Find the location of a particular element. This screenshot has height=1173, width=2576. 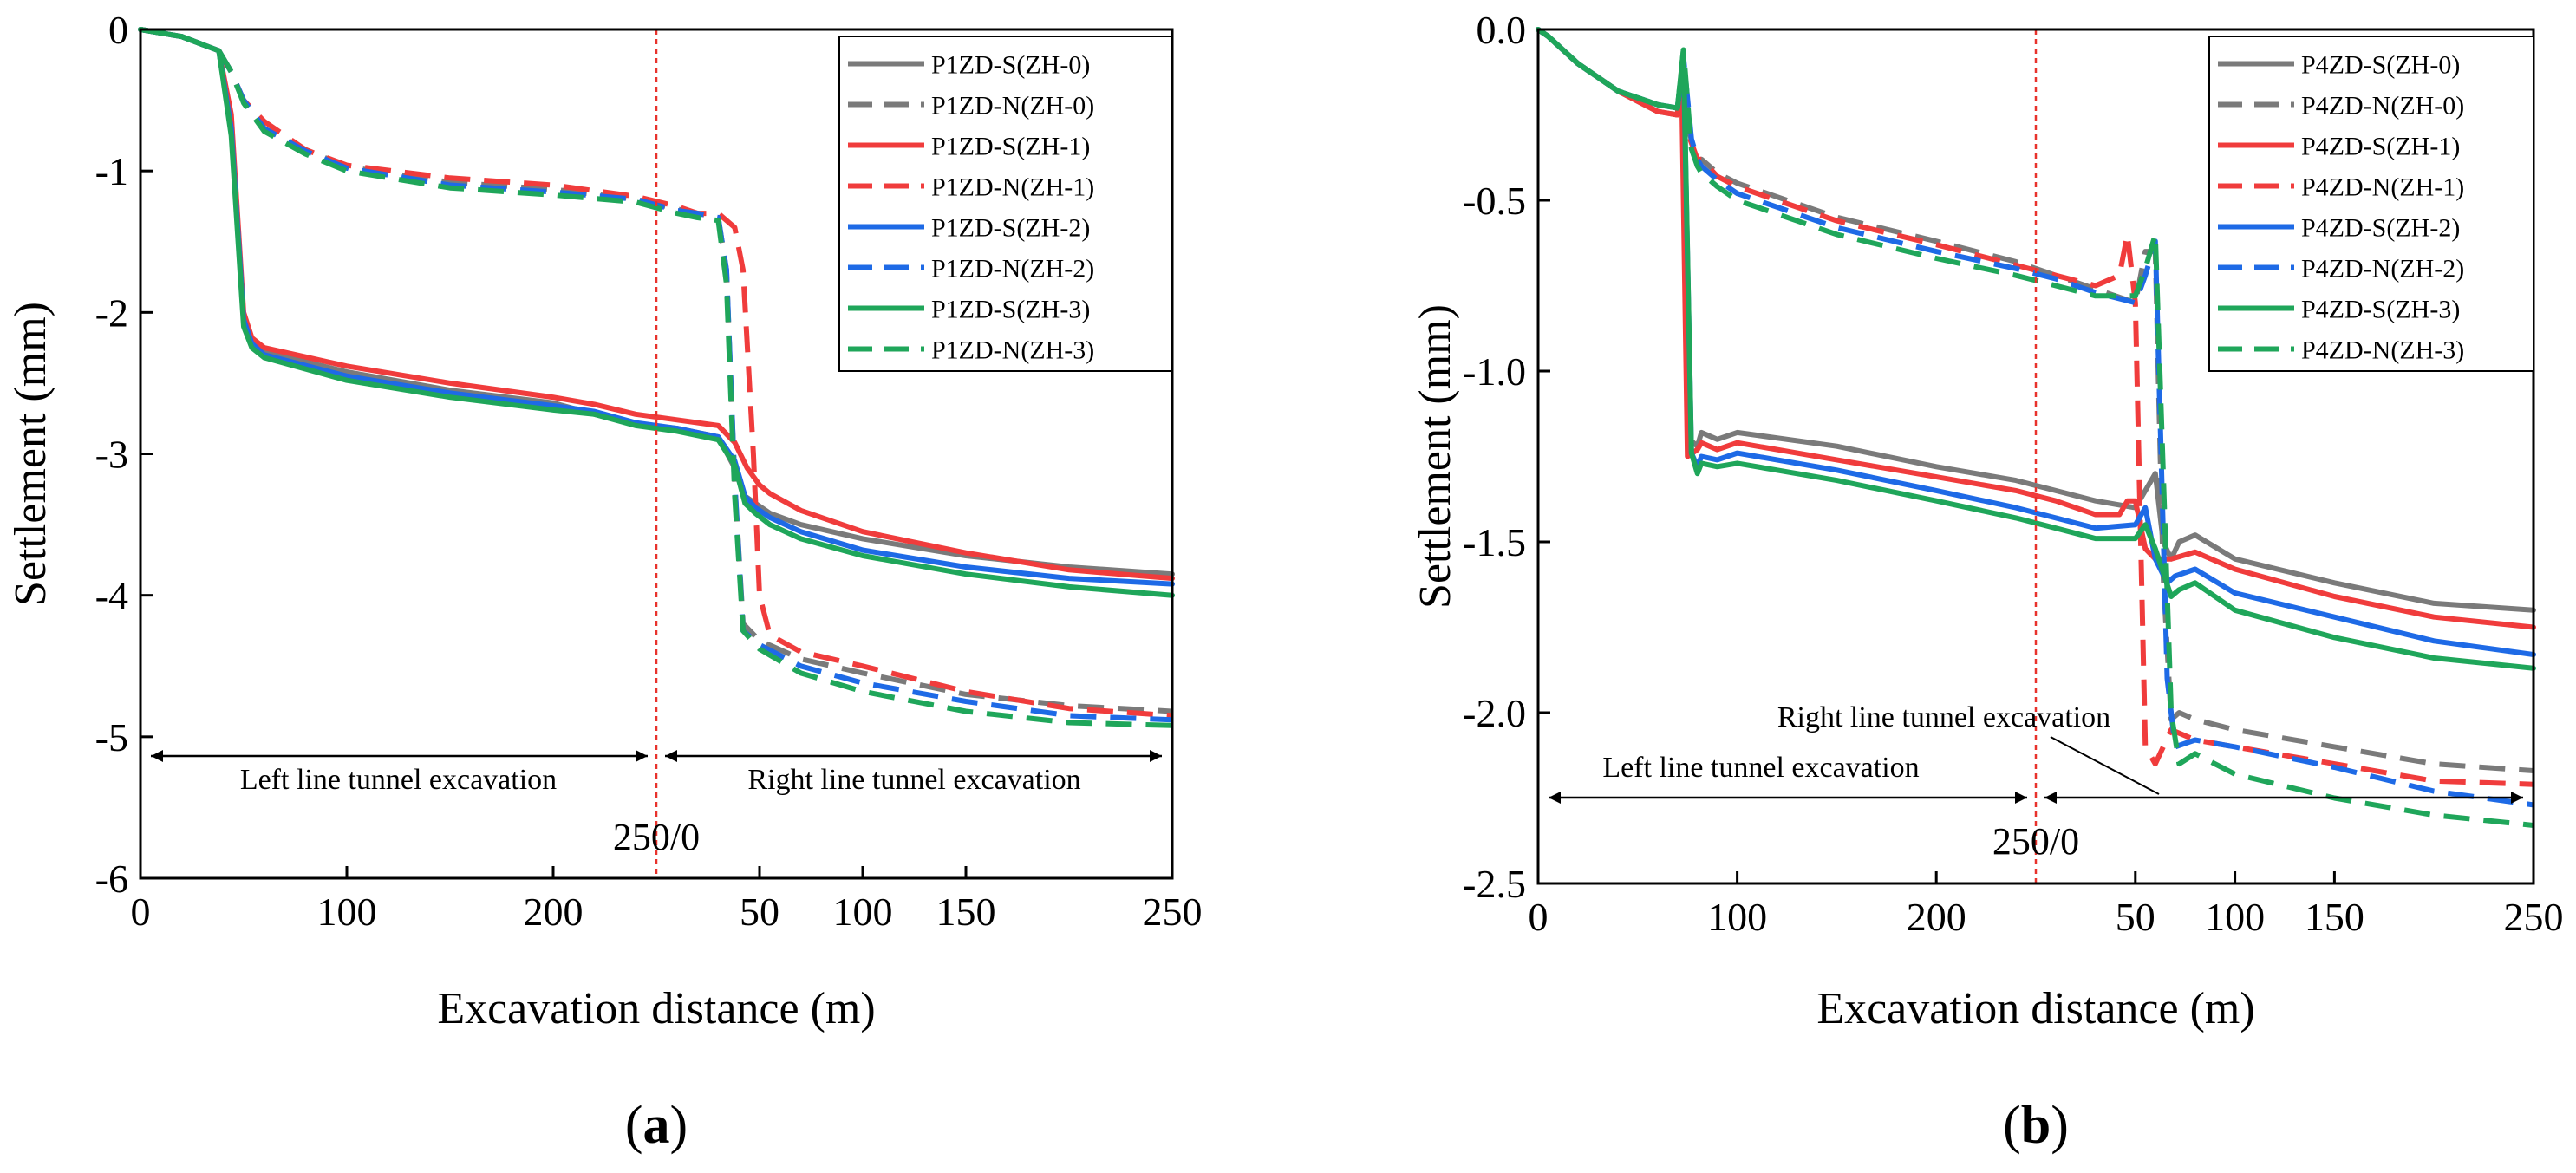

legend-label: P1ZD-N(ZH-3) is located at coordinates (1013, 350).